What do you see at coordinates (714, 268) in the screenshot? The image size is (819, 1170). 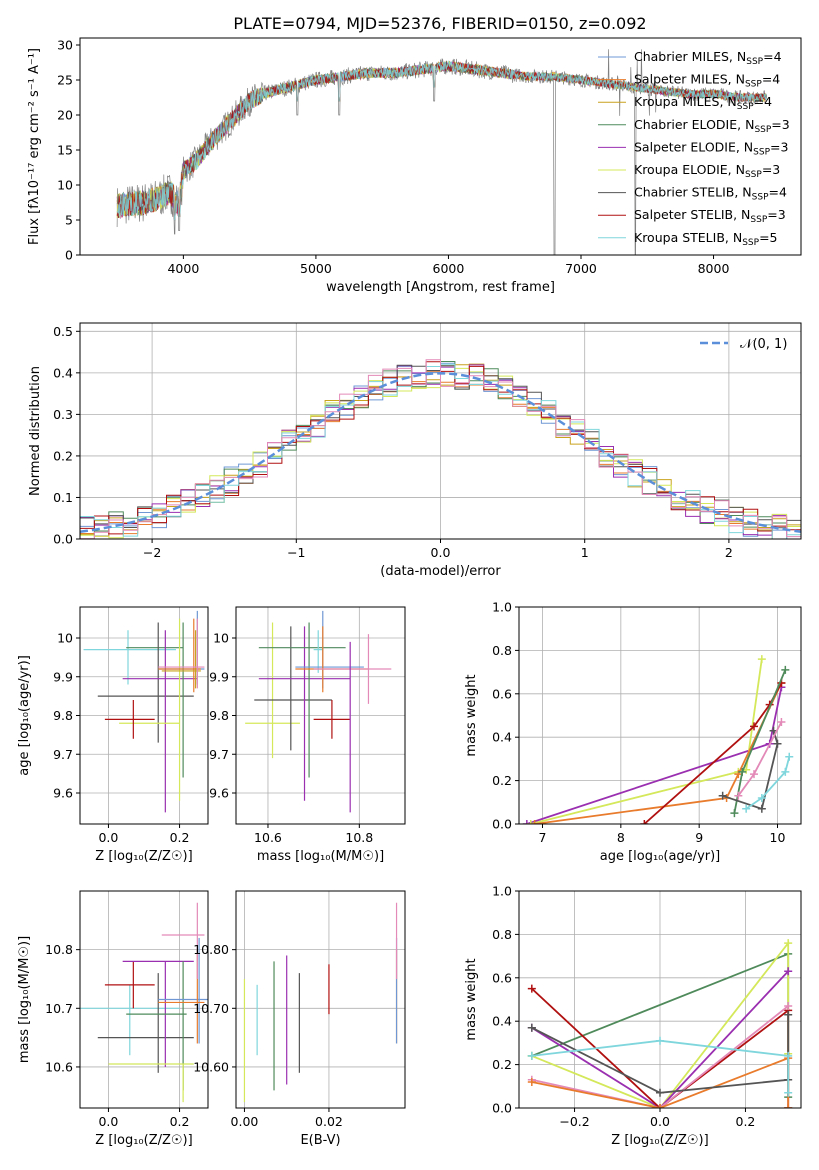 I see `x-tick-label: 8000` at bounding box center [714, 268].